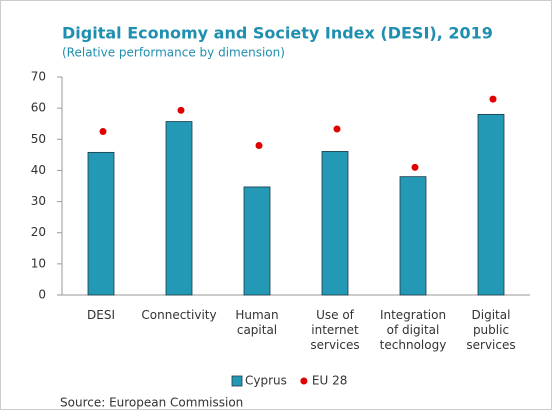 This screenshot has width=552, height=410. What do you see at coordinates (38, 108) in the screenshot?
I see `y-tick-label: 60` at bounding box center [38, 108].